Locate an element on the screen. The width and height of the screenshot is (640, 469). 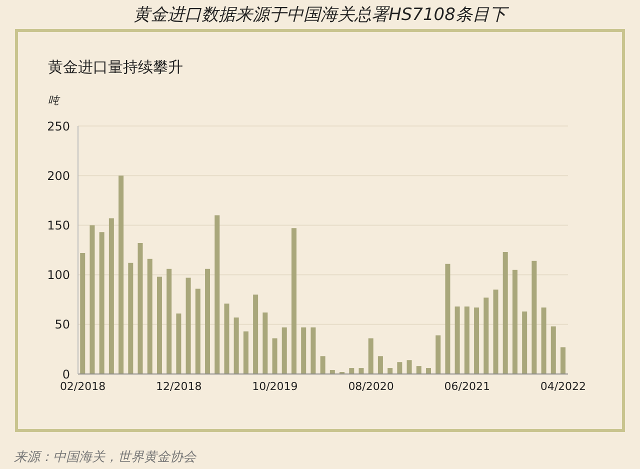
y-tick-label: 0 is located at coordinates (66, 374).